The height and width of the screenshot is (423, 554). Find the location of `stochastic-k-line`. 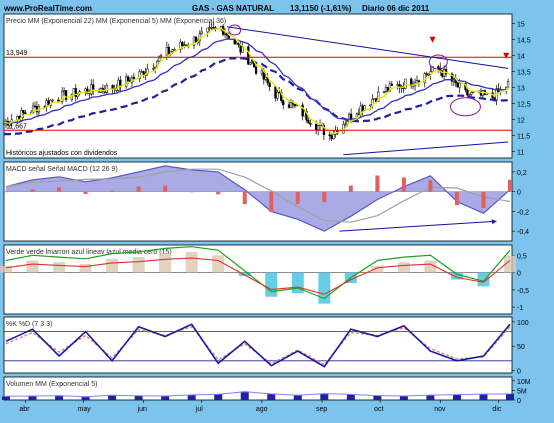

stochastic-k-line is located at coordinates (258, 345).